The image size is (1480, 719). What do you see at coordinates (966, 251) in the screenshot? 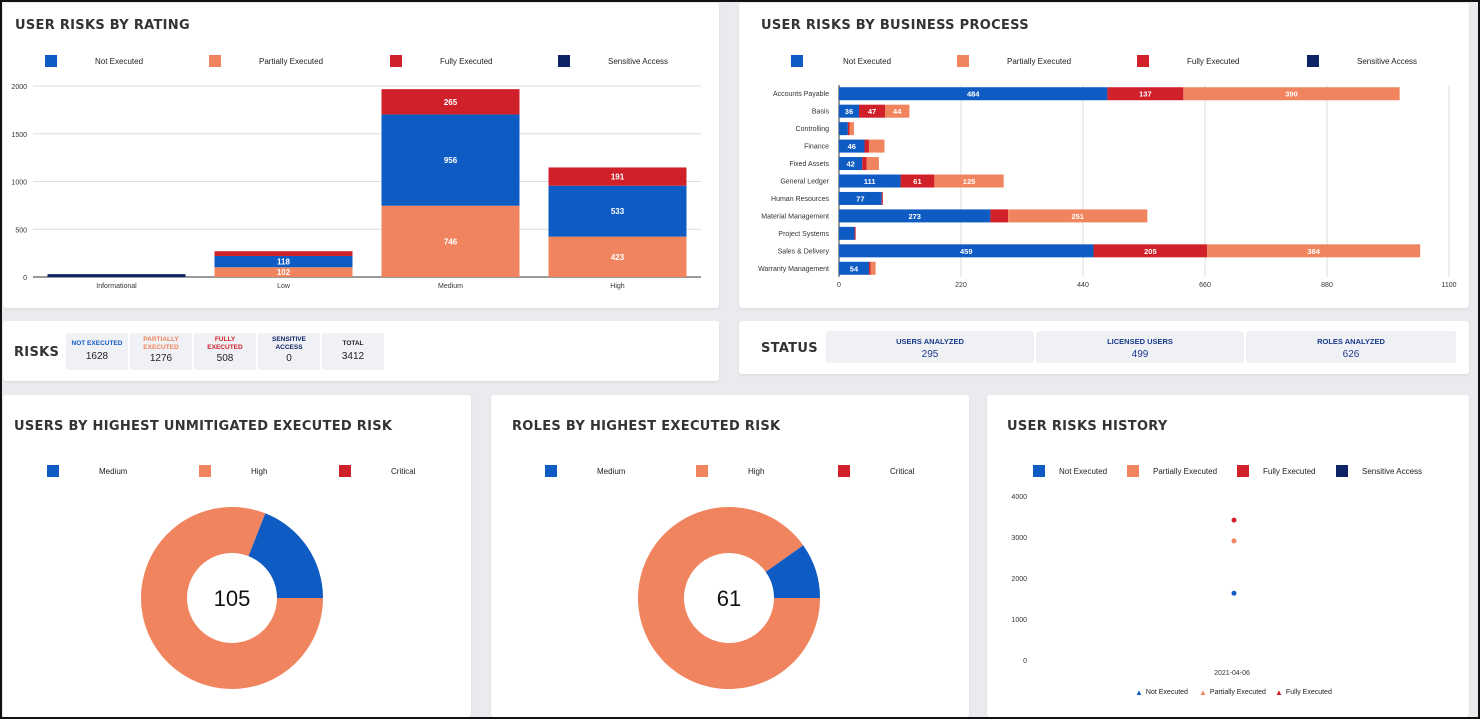
I see `bar-data-label: 459` at bounding box center [966, 251].